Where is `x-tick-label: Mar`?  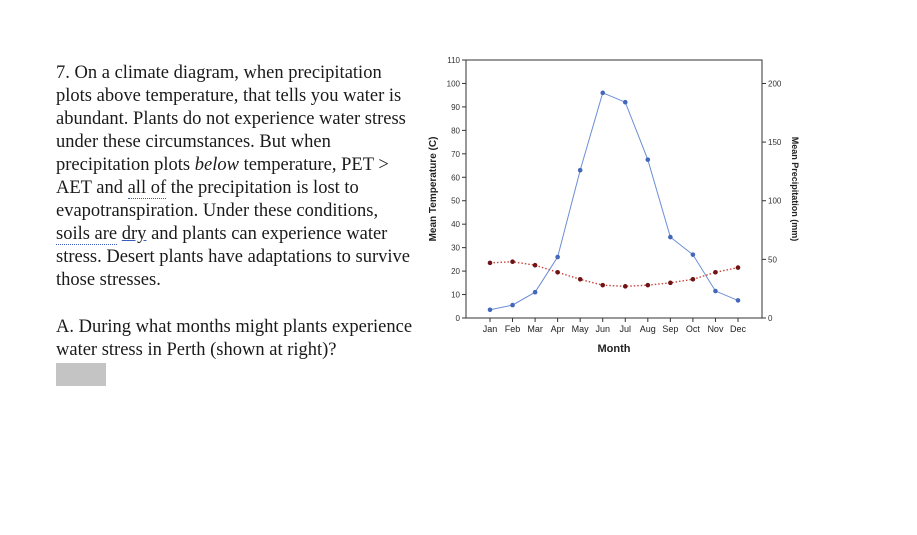 x-tick-label: Mar is located at coordinates (535, 329).